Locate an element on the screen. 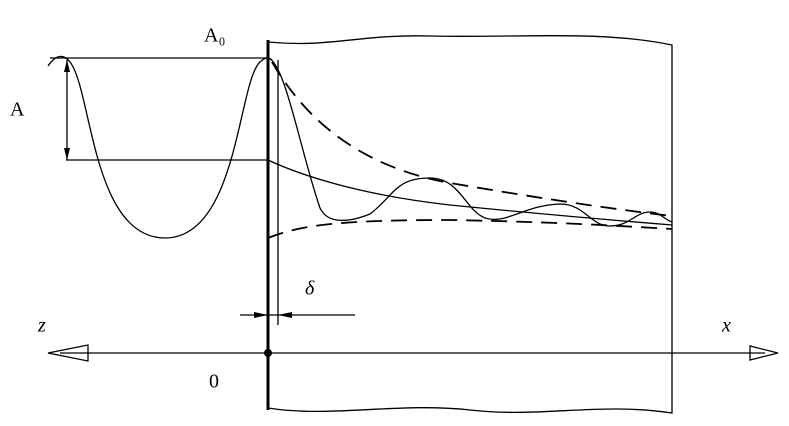 This screenshot has width=789, height=426. origin-dot is located at coordinates (268, 353).